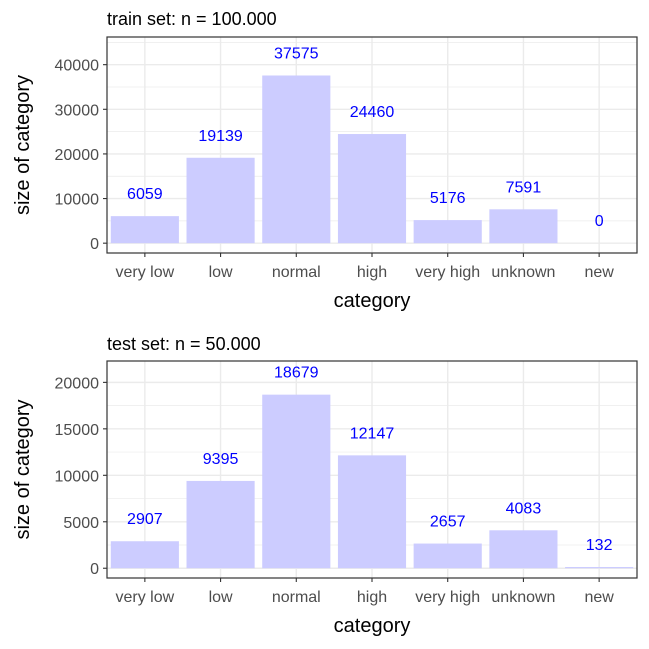 This screenshot has width=649, height=649. What do you see at coordinates (448, 522) in the screenshot?
I see `data-label: 2657` at bounding box center [448, 522].